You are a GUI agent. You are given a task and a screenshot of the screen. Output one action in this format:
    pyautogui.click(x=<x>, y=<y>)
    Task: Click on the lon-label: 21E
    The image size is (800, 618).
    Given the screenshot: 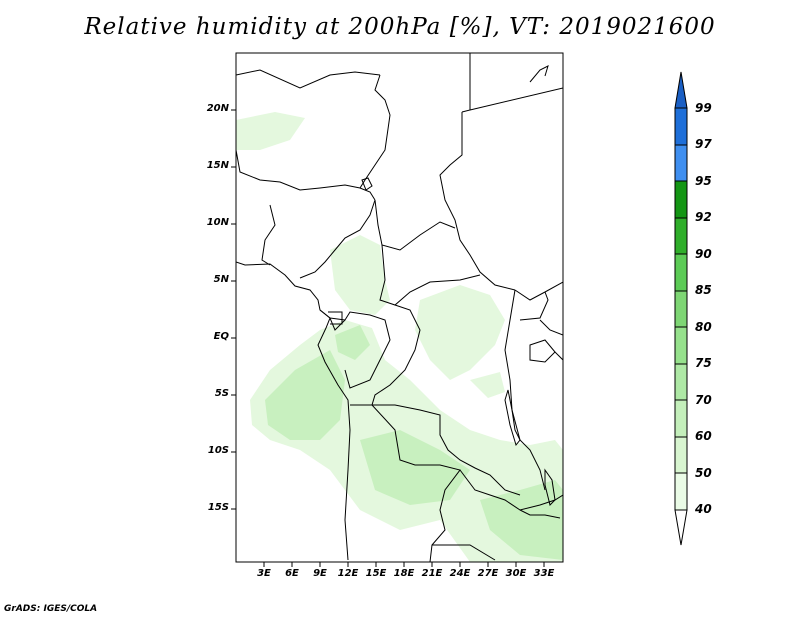 What is the action you would take?
    pyautogui.click(x=432, y=573)
    